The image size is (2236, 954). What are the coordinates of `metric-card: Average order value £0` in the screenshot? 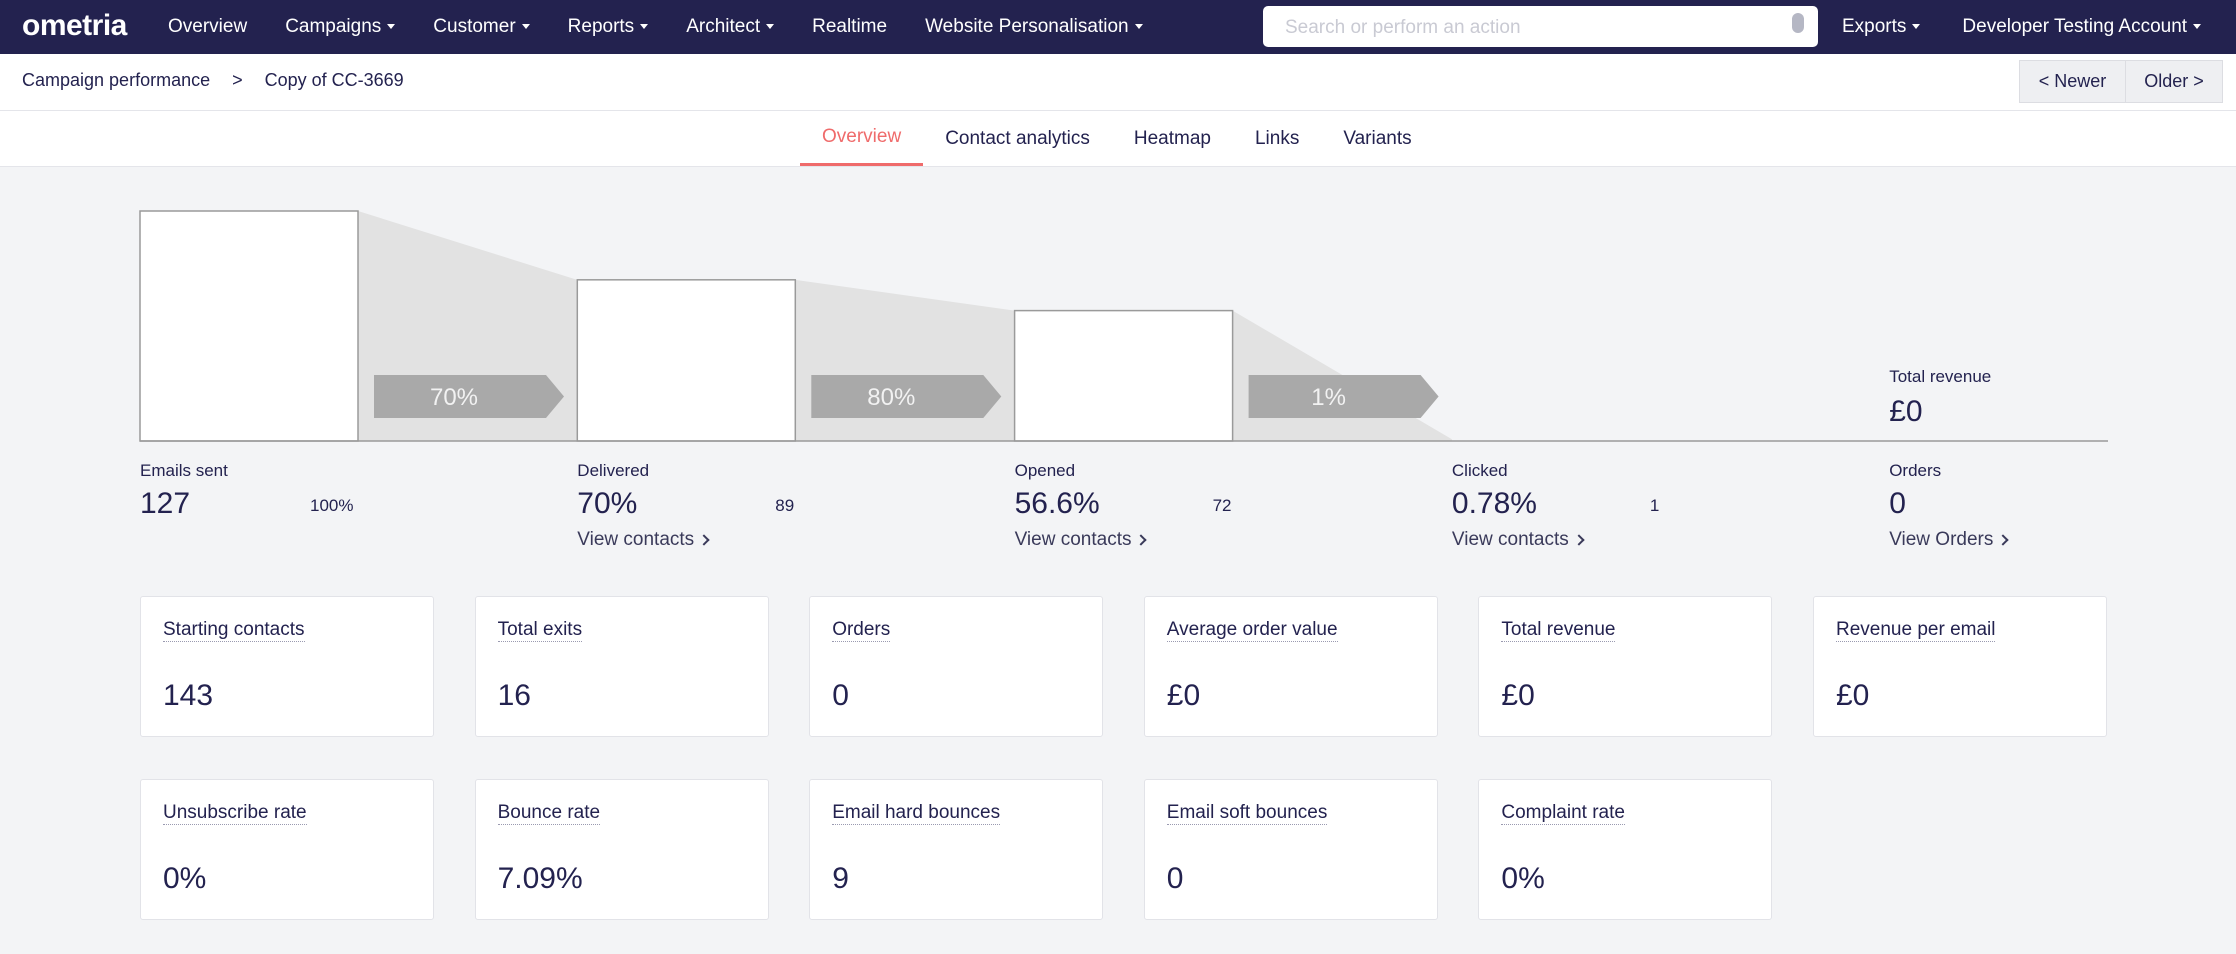 It's located at (1290, 666).